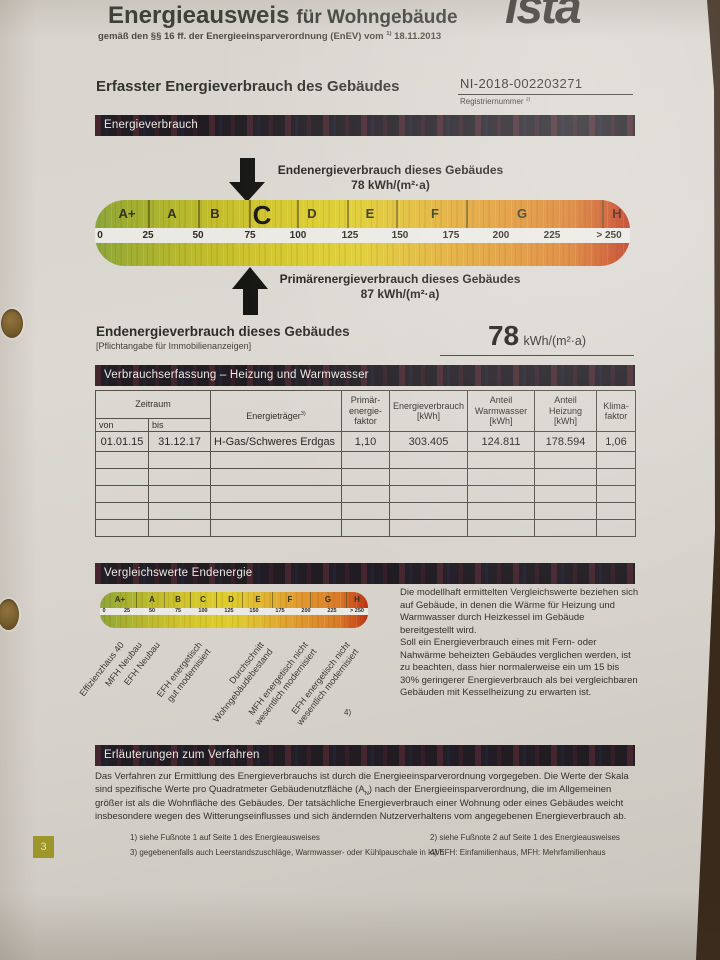 The width and height of the screenshot is (720, 960). What do you see at coordinates (273, 416) in the screenshot?
I see `energietraeger-label: Energieträger` at bounding box center [273, 416].